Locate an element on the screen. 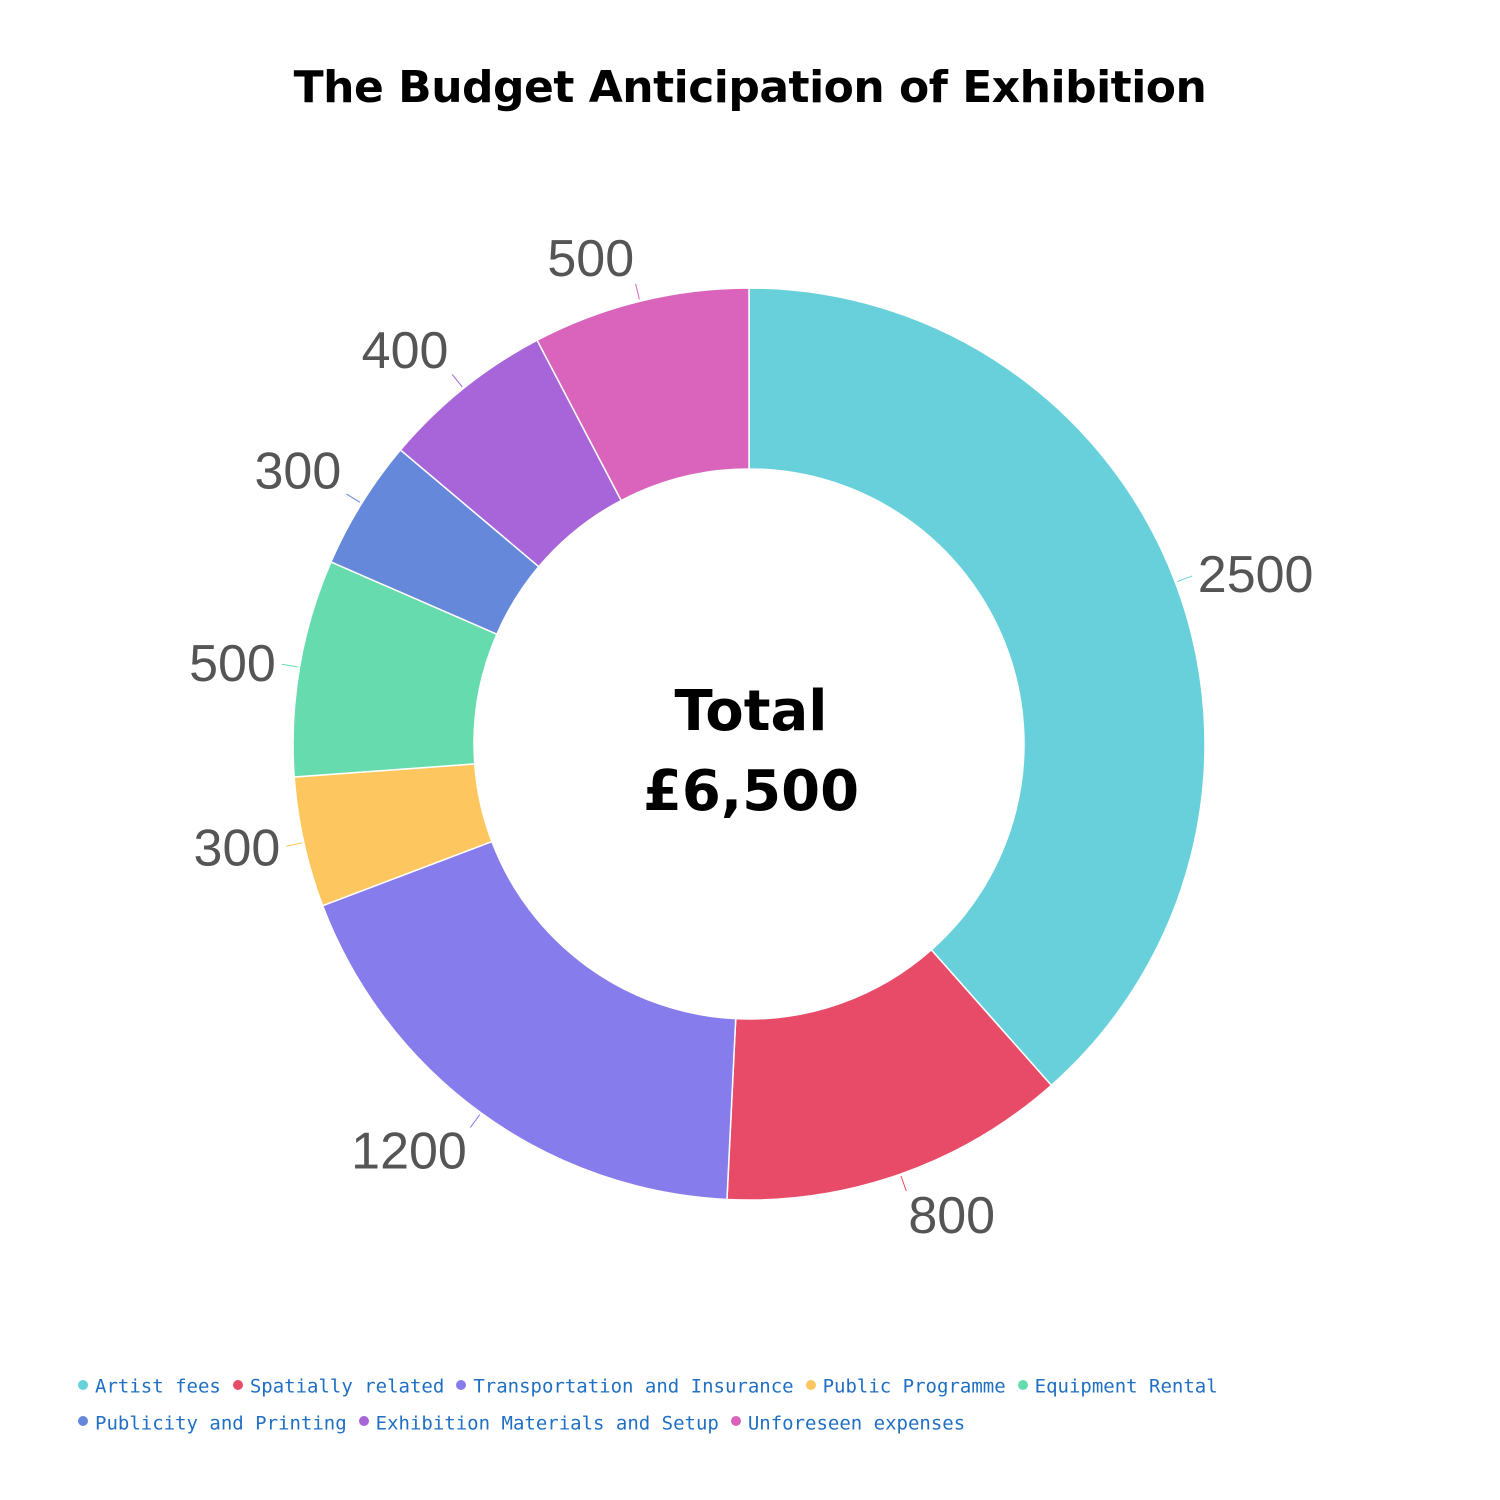  legend-label: Publicity and Printing is located at coordinates (221, 1423).